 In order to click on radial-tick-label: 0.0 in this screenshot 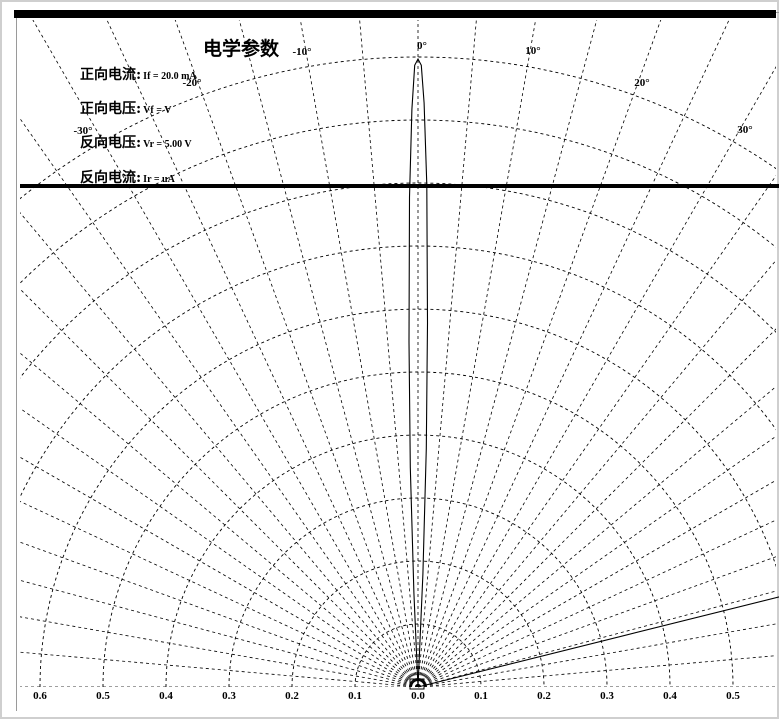, I will do `click(418, 696)`.